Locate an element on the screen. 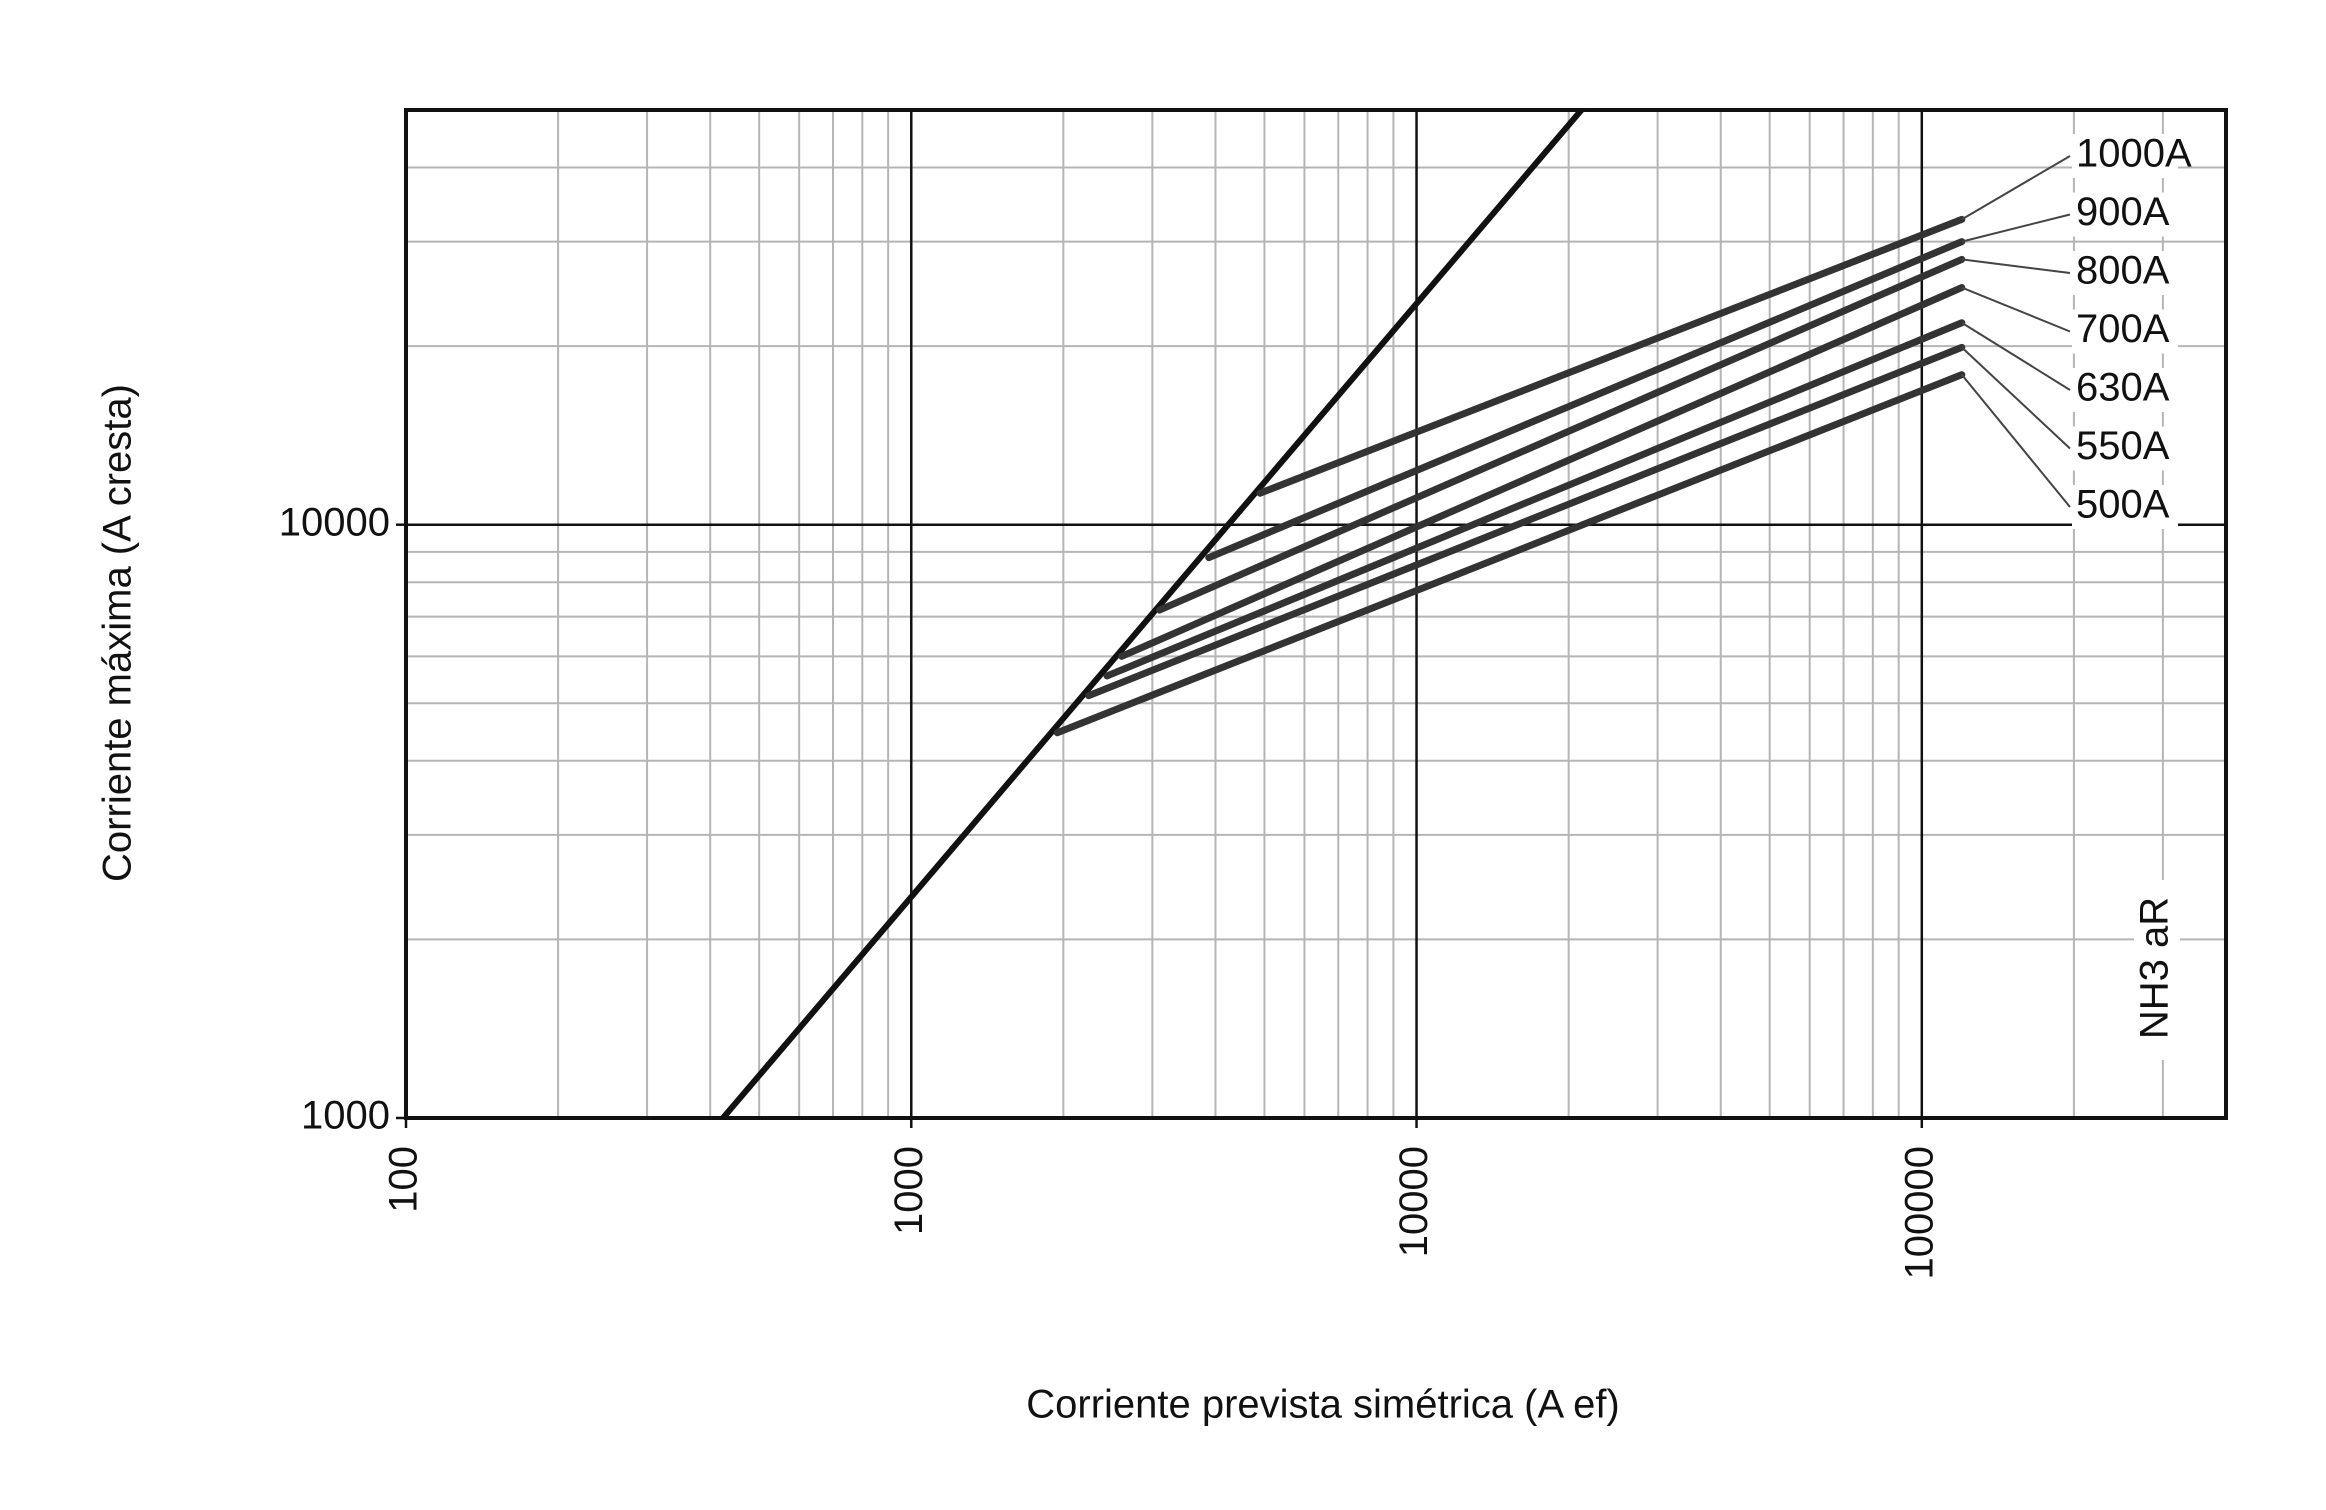  y-tick-label: 10000 is located at coordinates (334, 522).